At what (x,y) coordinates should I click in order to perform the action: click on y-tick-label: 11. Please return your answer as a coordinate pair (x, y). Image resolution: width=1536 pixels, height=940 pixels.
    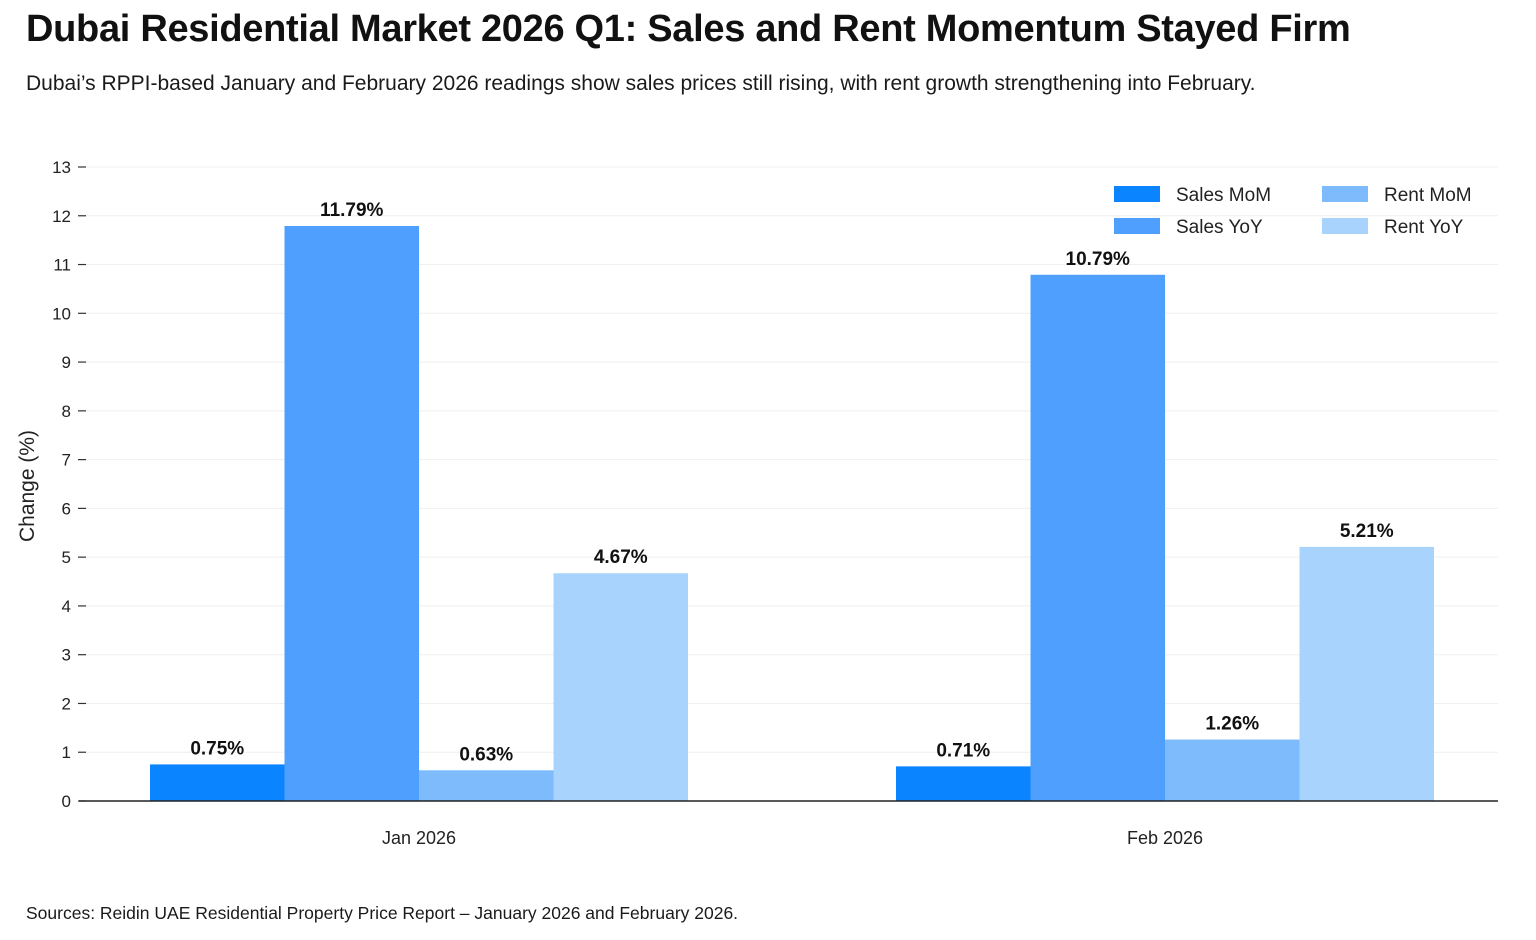
    Looking at the image, I should click on (62, 265).